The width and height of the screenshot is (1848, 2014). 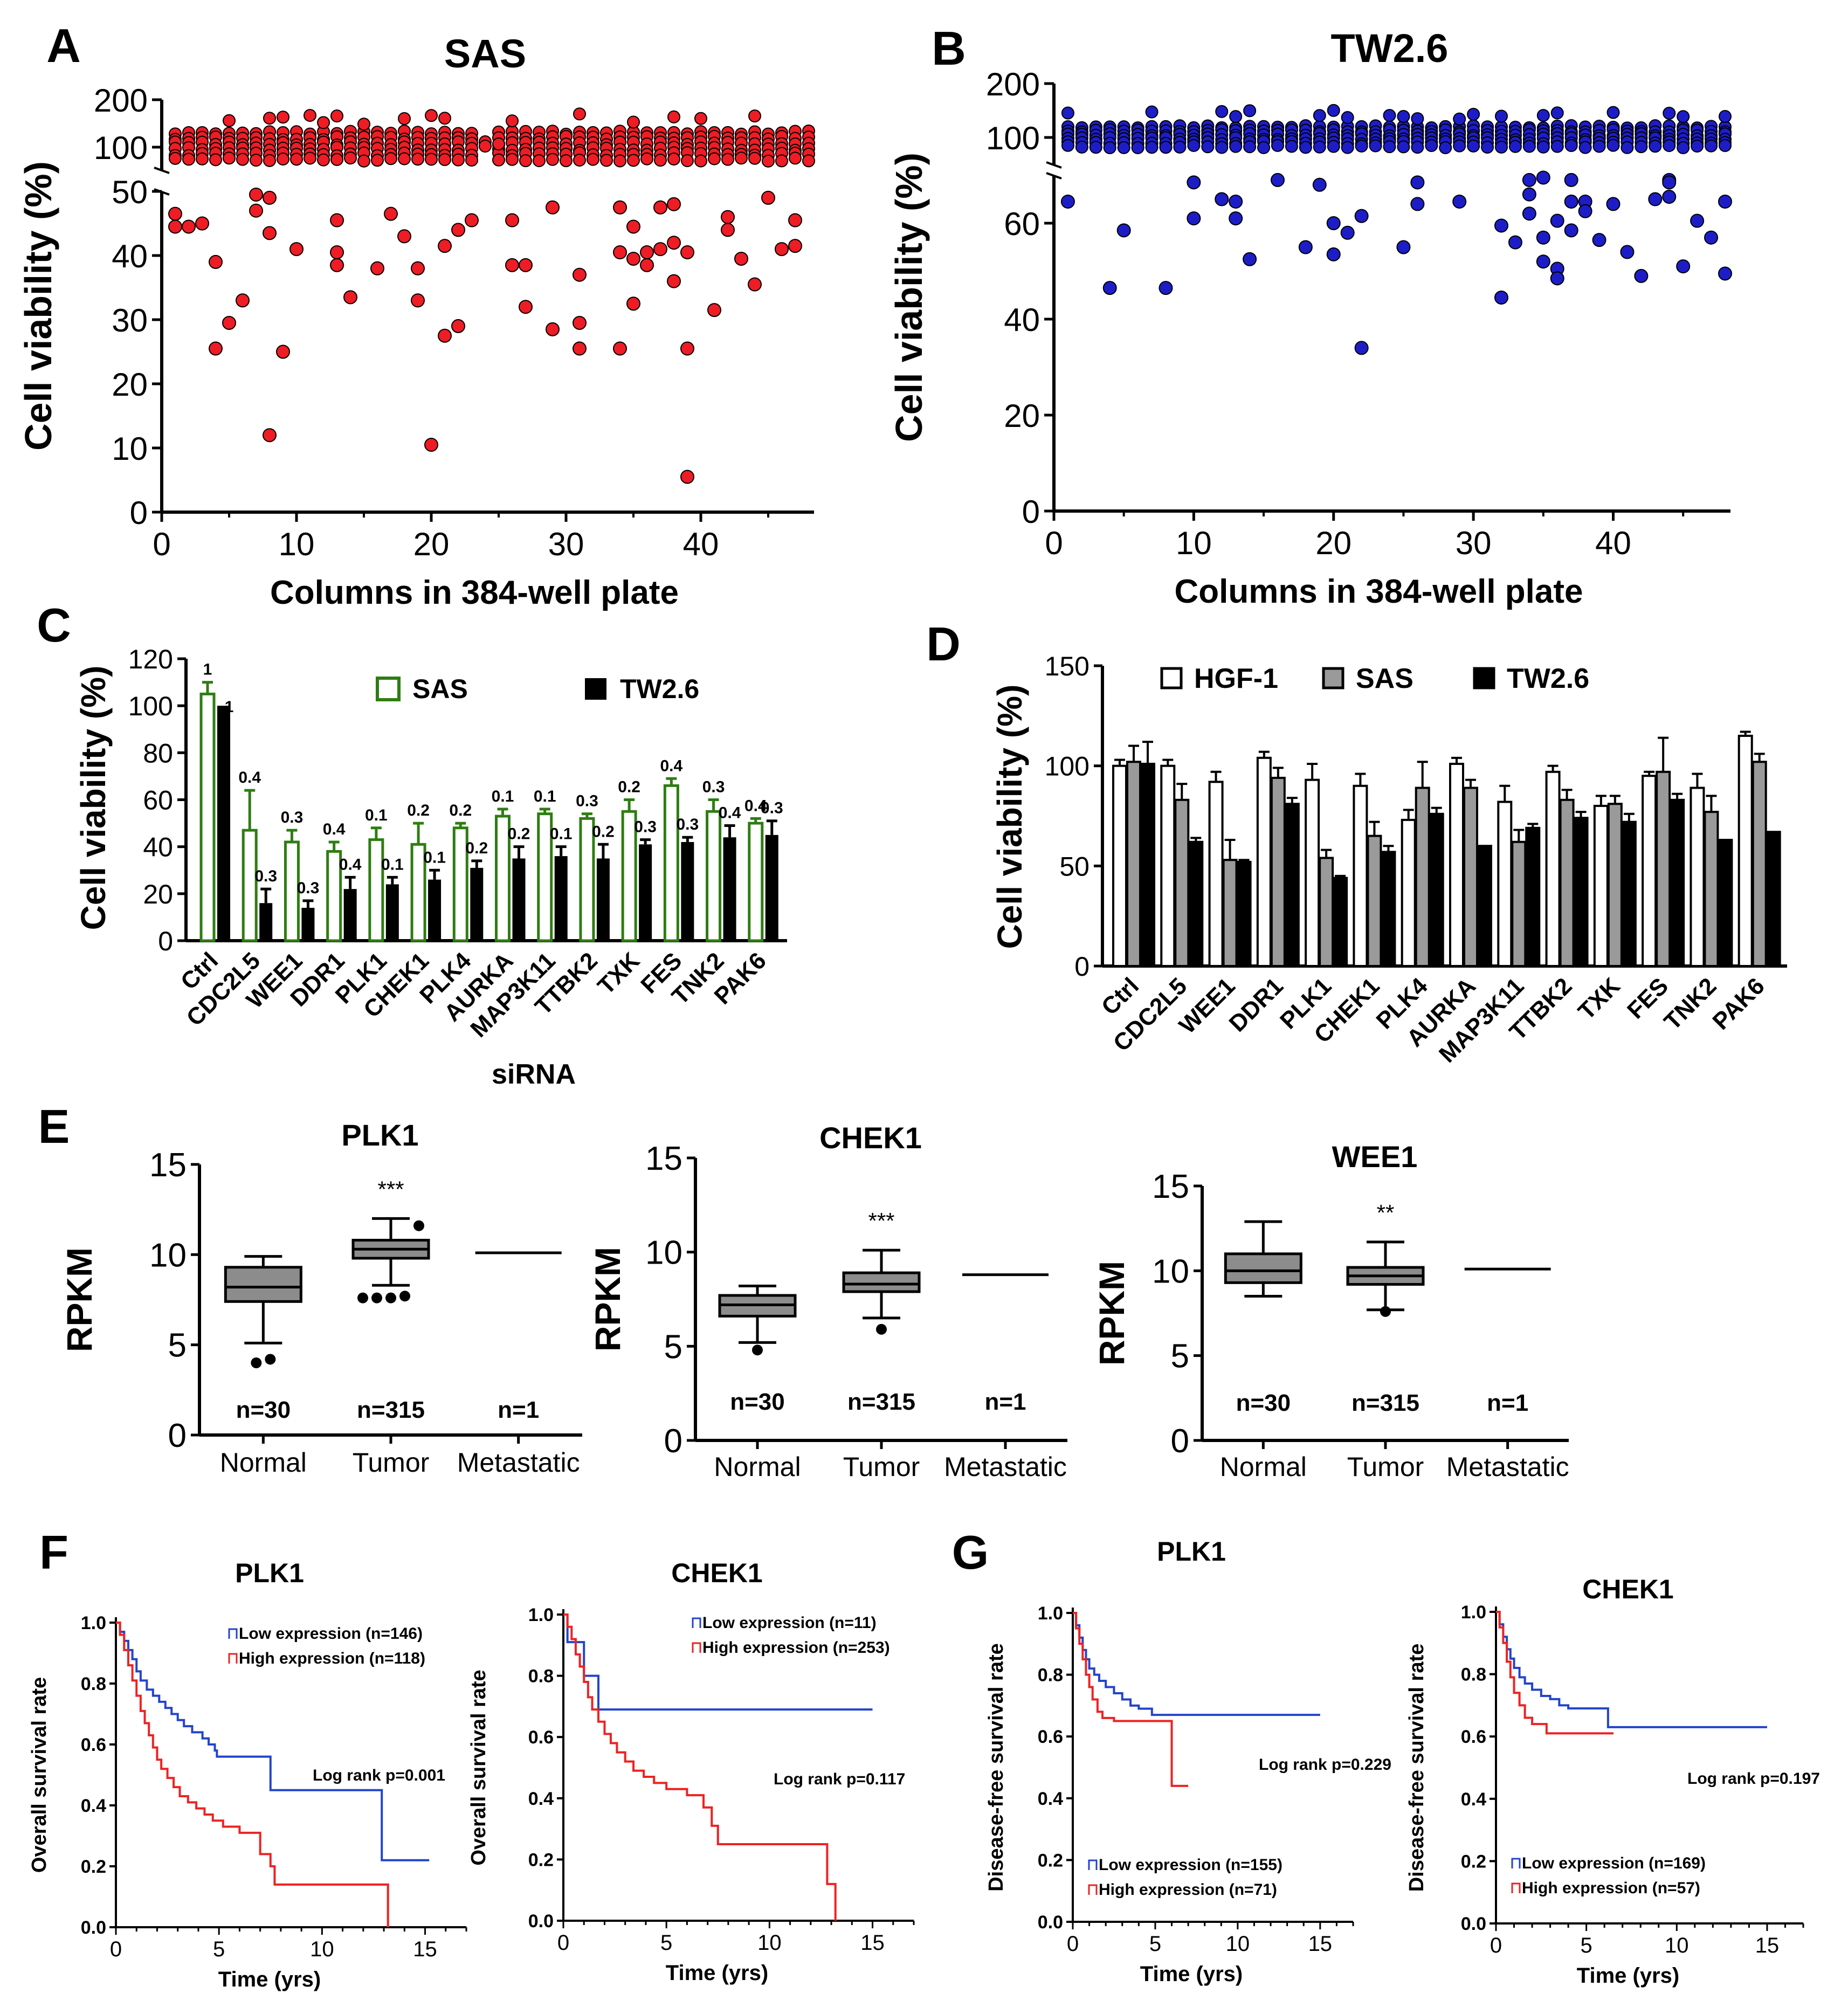 I want to click on data-label-tw26: 0.4, so click(x=730, y=813).